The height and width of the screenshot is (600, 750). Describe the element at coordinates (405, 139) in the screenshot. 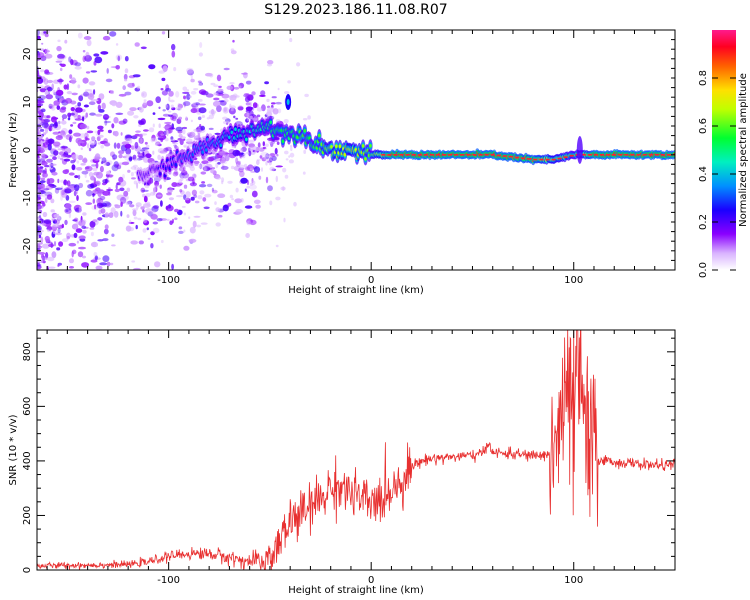

I see `spectrogram-ridge` at that location.